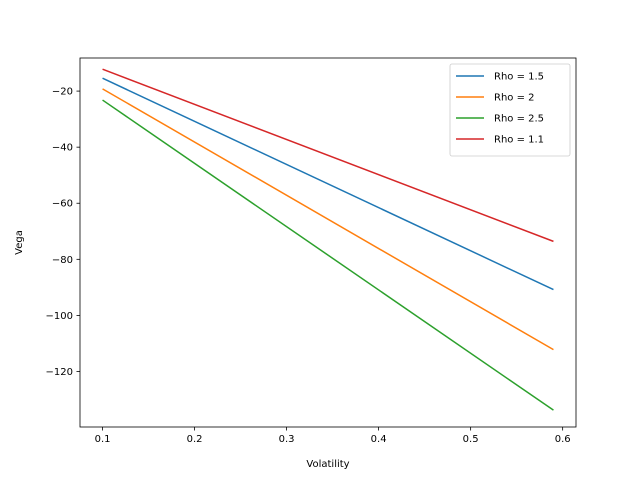 The image size is (640, 480). I want to click on y-axis-label: Vega, so click(19, 242).